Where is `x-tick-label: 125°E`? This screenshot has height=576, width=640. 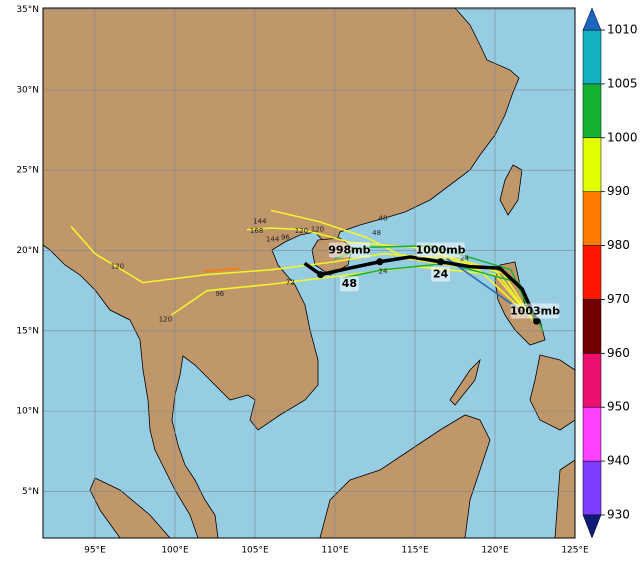
x-tick-label: 125°E is located at coordinates (575, 551).